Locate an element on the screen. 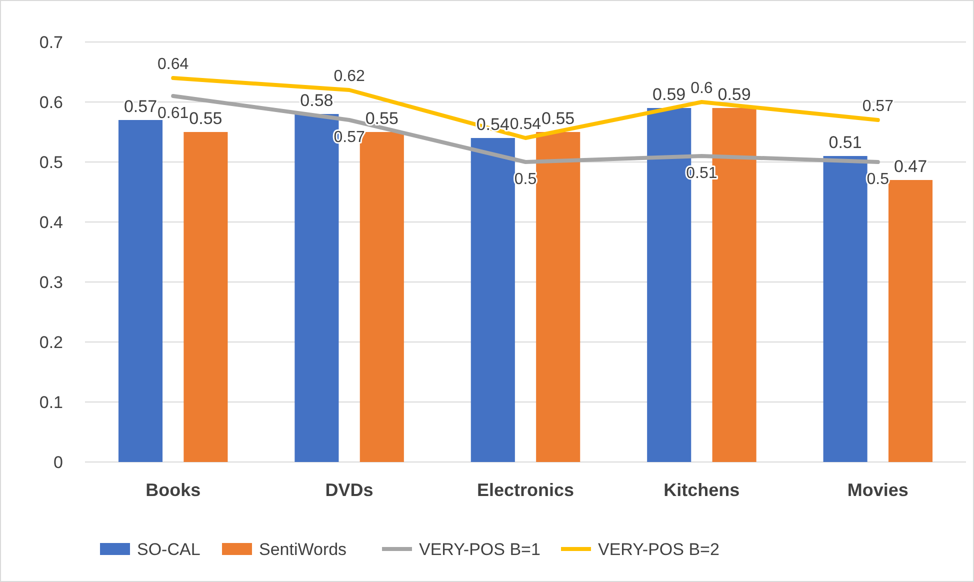  data-label: 0.54 is located at coordinates (526, 124).